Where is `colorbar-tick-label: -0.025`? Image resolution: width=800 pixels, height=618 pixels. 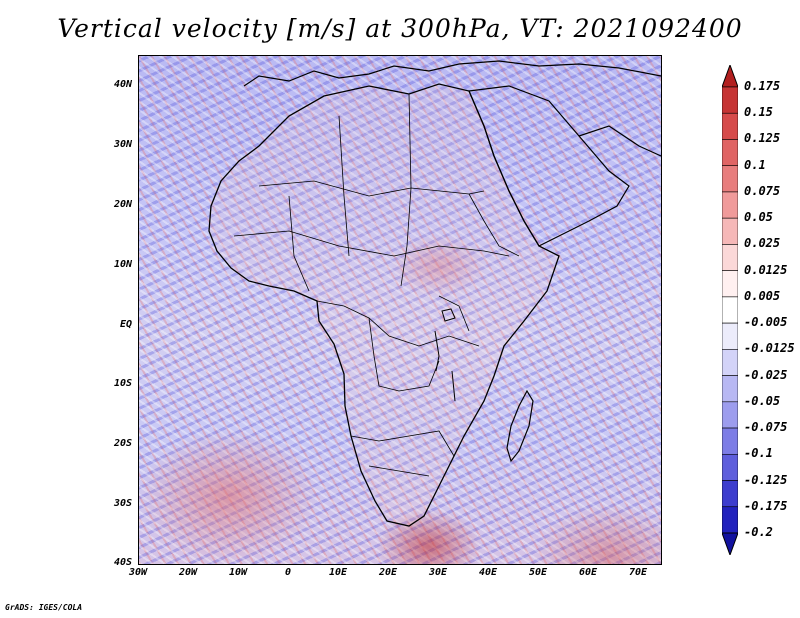
colorbar-tick-label: -0.025 is located at coordinates (766, 374).